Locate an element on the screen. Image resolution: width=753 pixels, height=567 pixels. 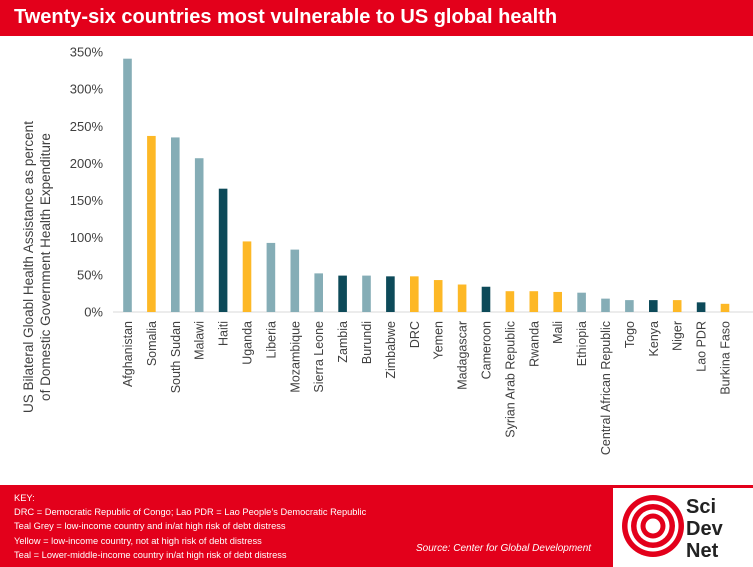
logo-line-sci: Sci is located at coordinates (701, 507).